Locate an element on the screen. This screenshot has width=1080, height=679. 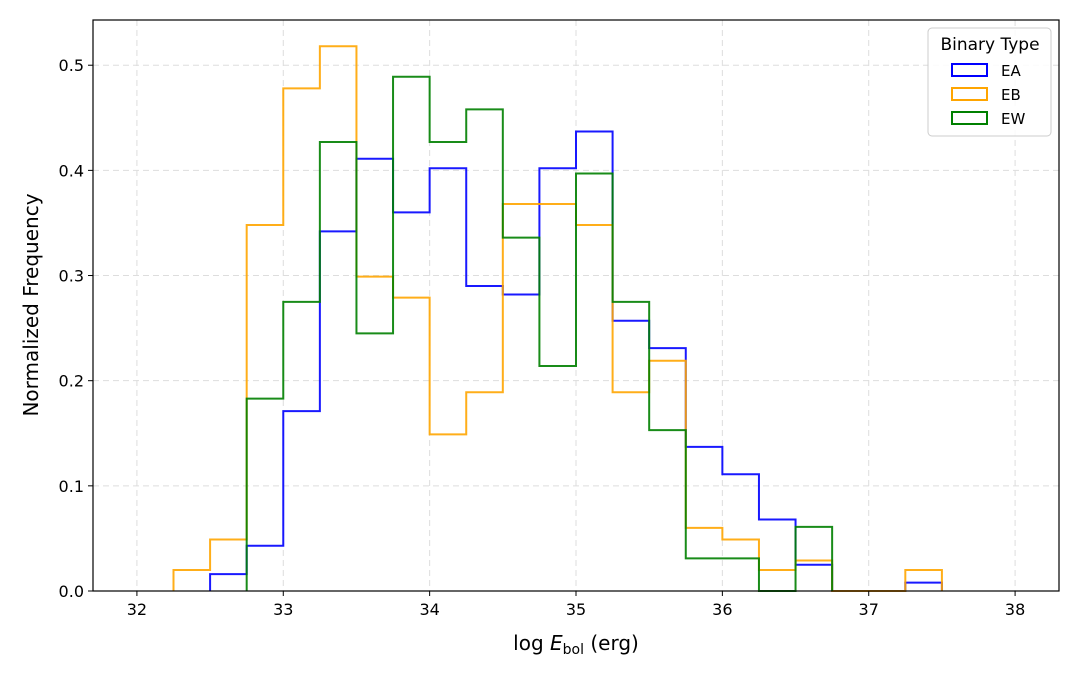
legend-swatch-eb is located at coordinates (969, 94).